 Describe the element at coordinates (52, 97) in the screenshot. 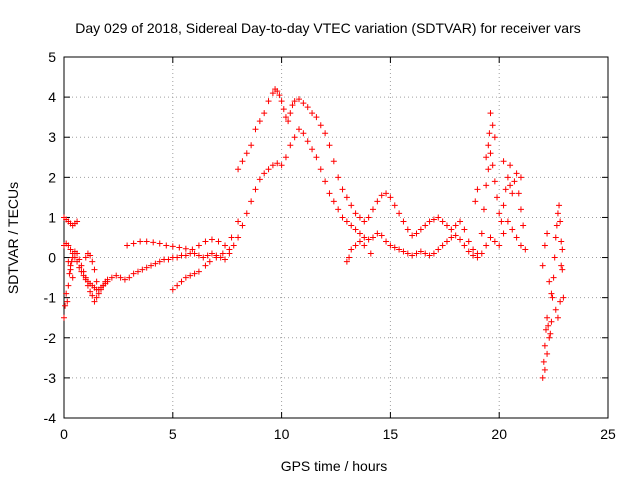

I see `y-tick-label: 4` at that location.